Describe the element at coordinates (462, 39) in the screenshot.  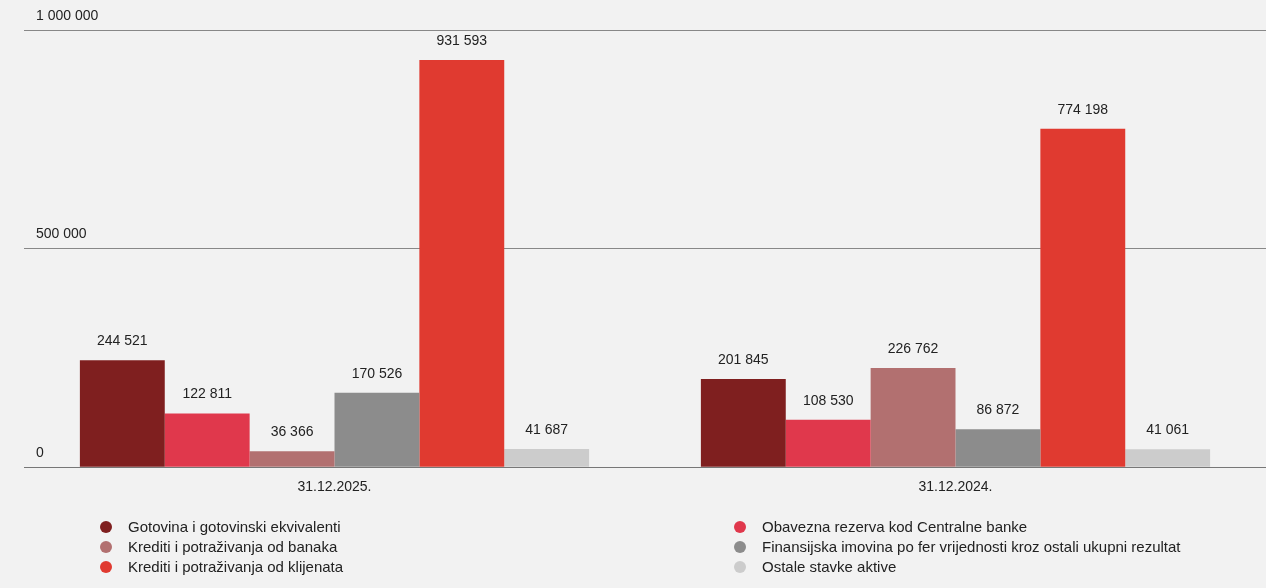
I see `data-label: 931 593` at that location.